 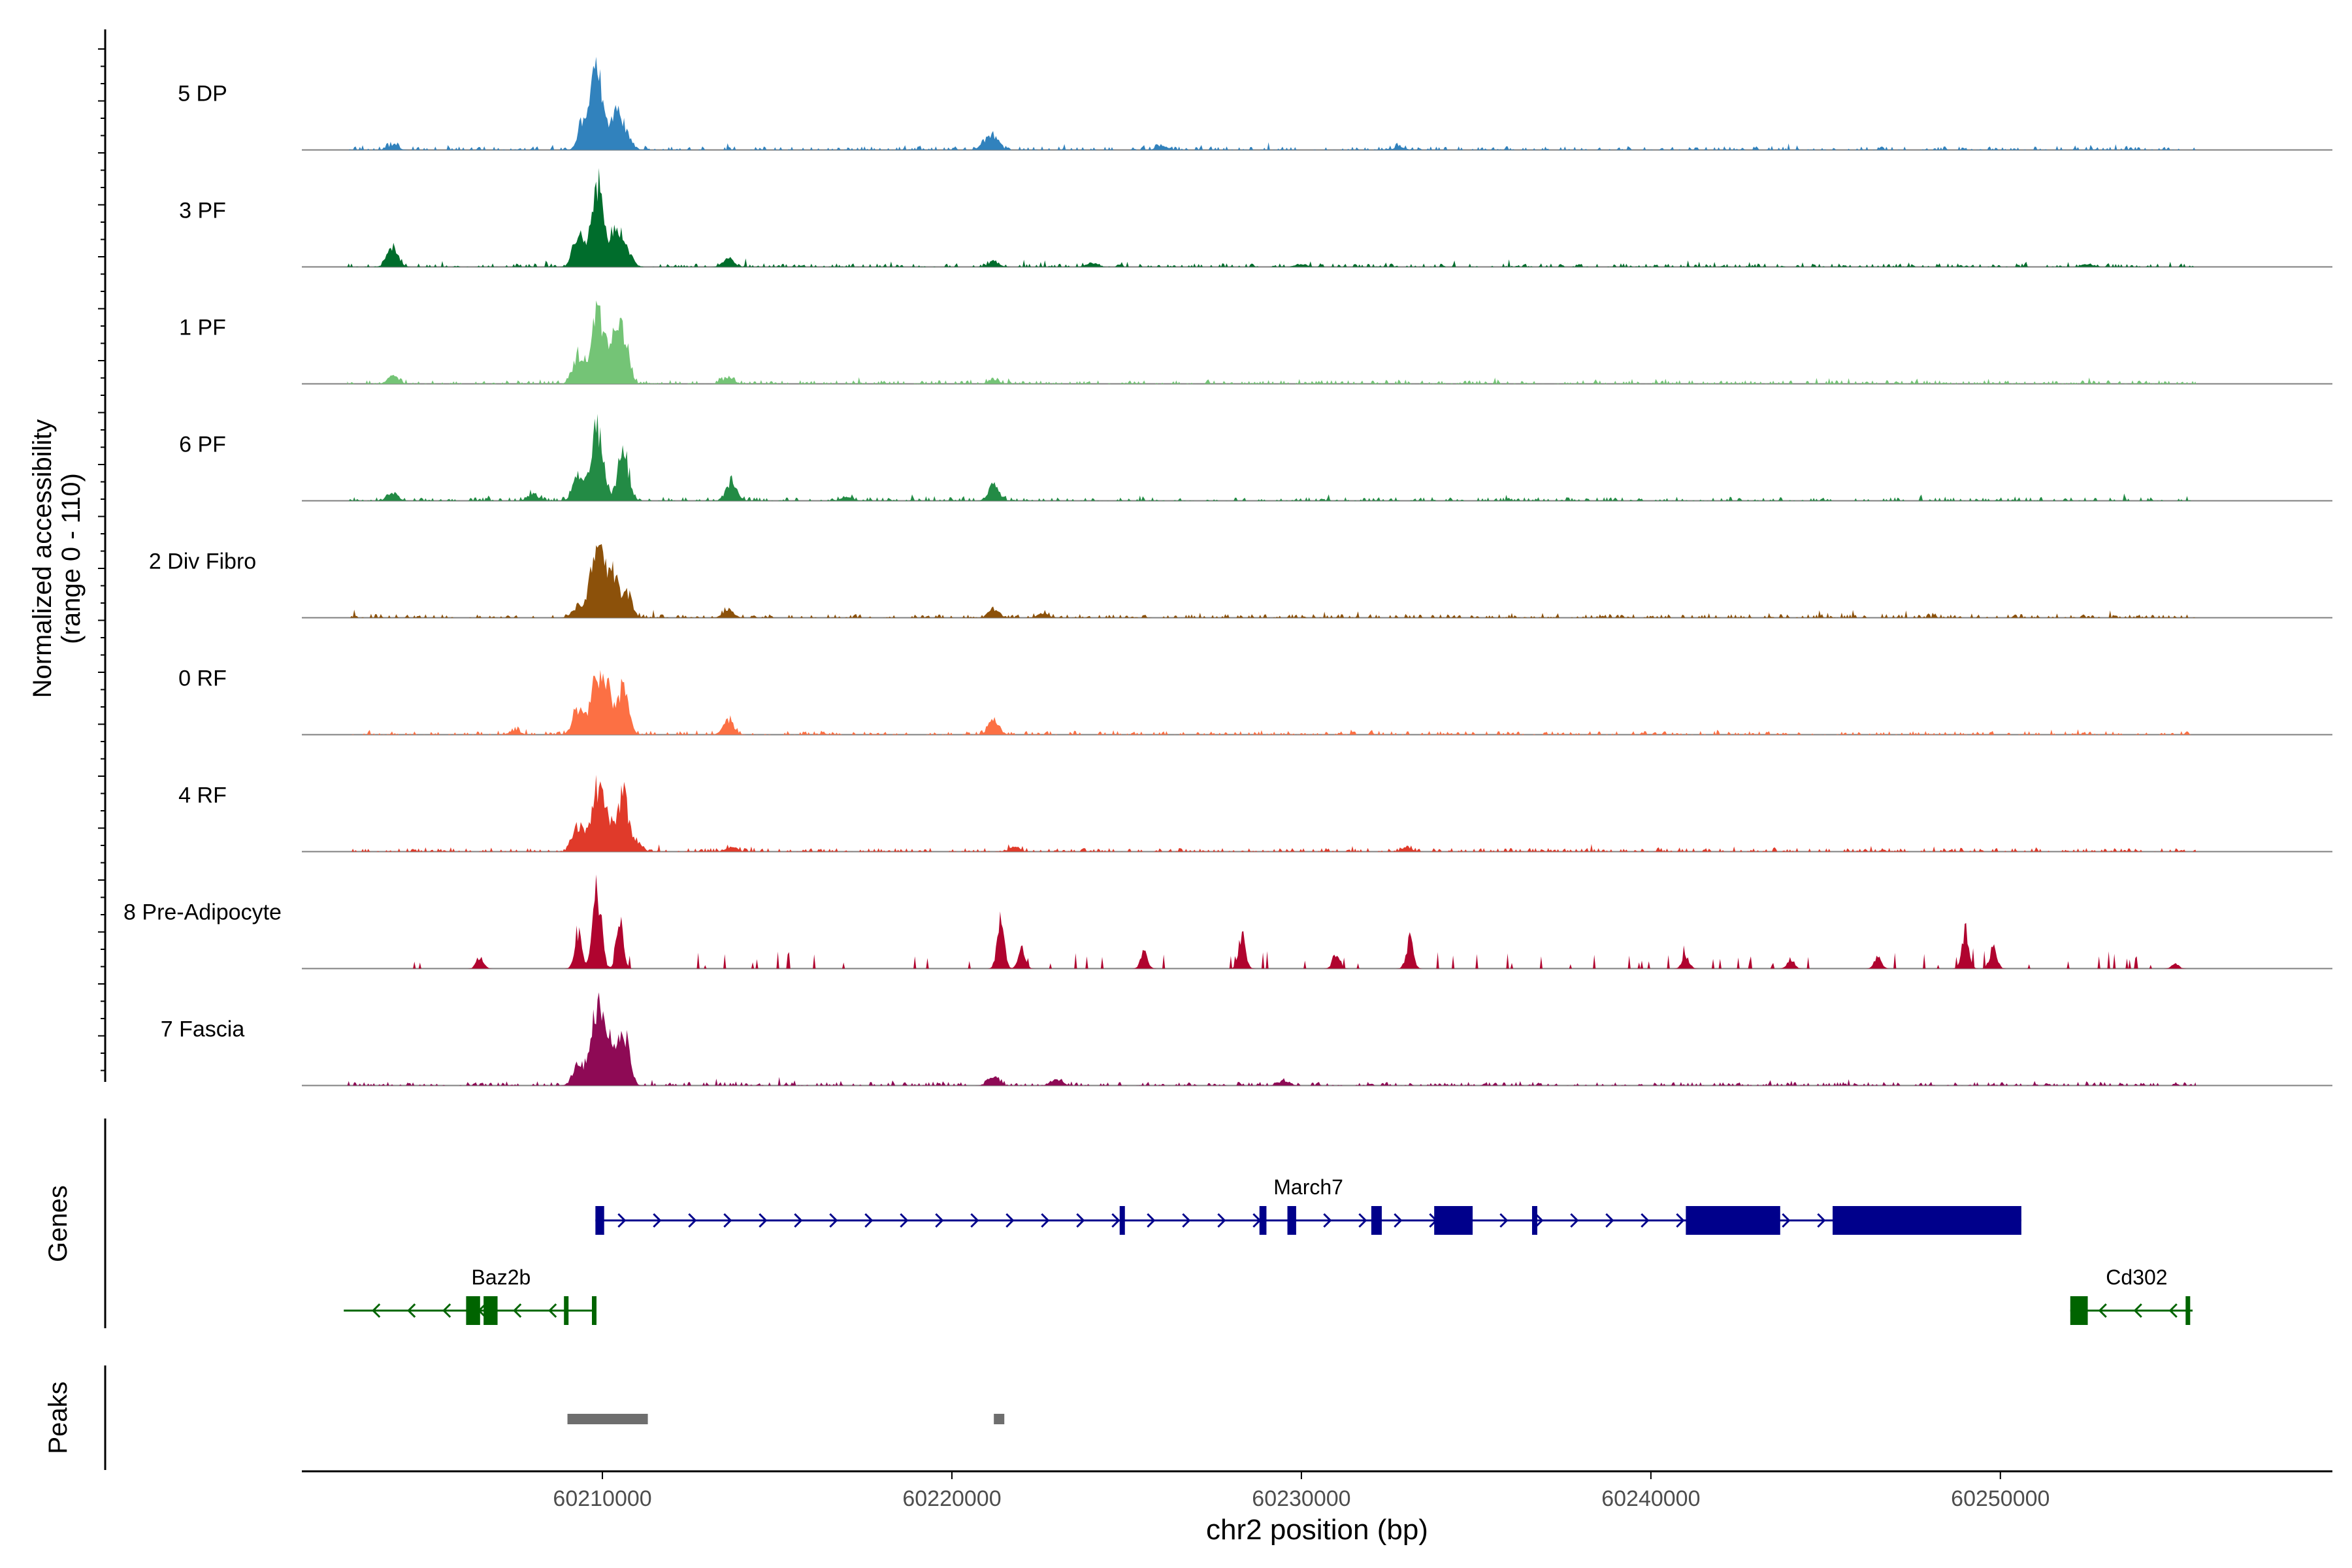 What do you see at coordinates (202, 678) in the screenshot?
I see `track-label: 0 RF` at bounding box center [202, 678].